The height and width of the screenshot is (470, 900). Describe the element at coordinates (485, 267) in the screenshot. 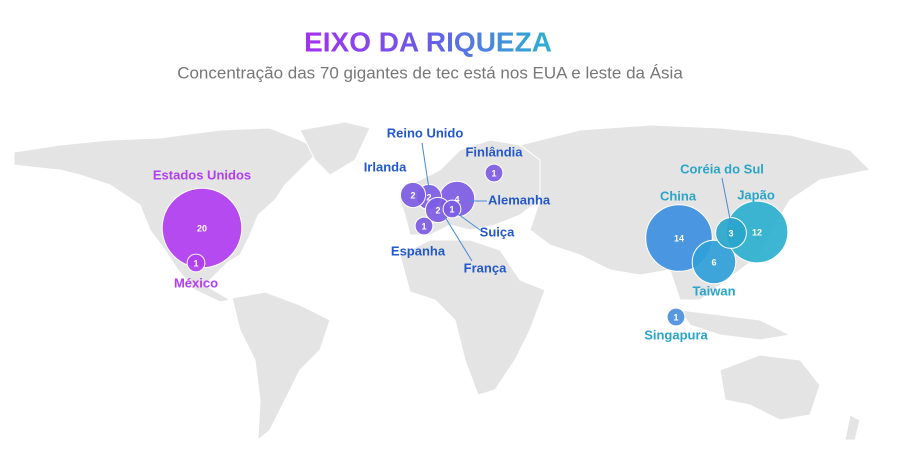

I see `country-label: França` at that location.